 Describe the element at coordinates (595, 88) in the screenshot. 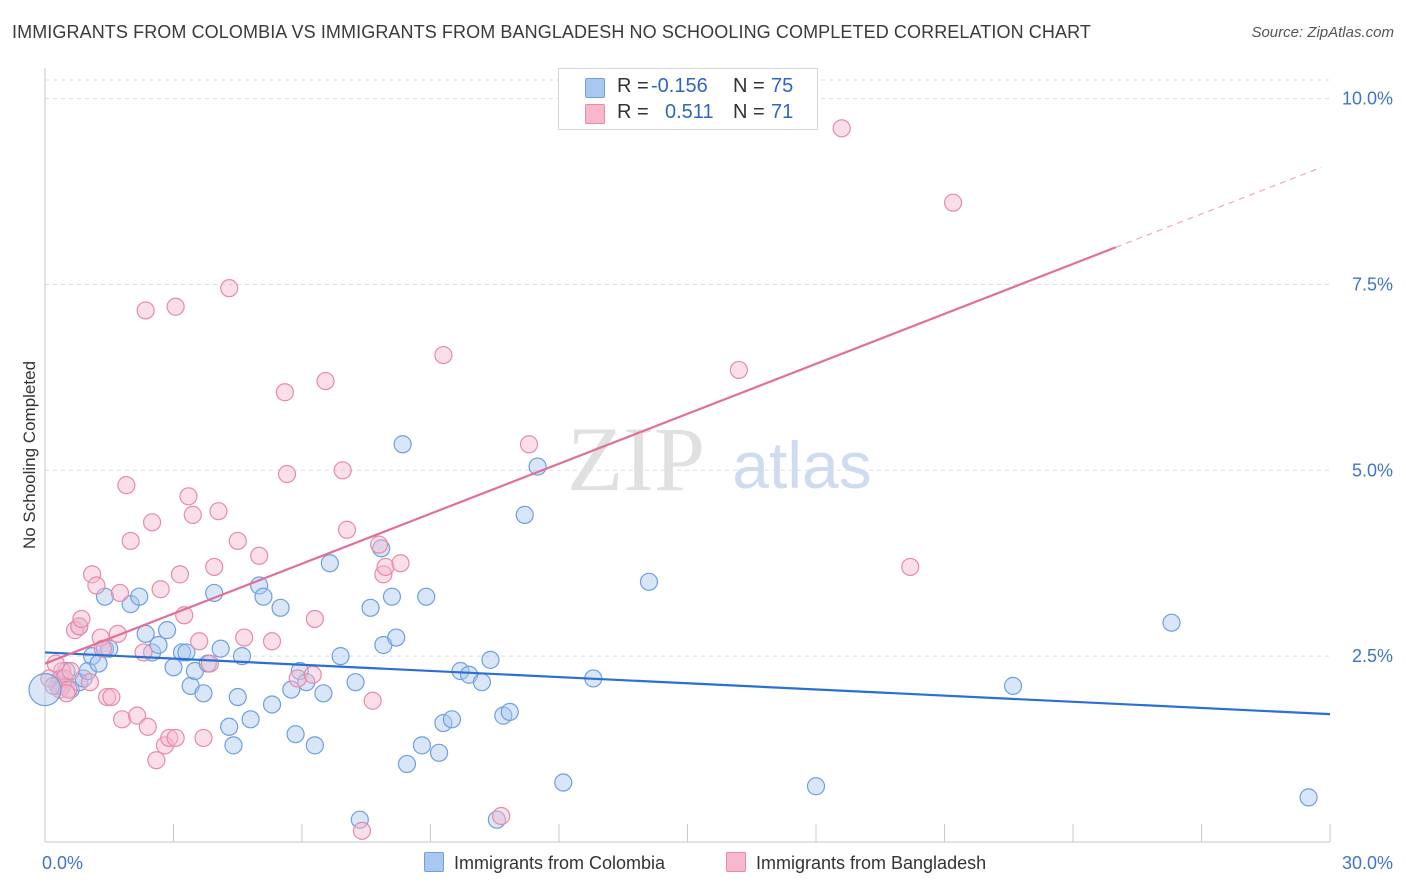

I see `blue-swatch-icon` at that location.